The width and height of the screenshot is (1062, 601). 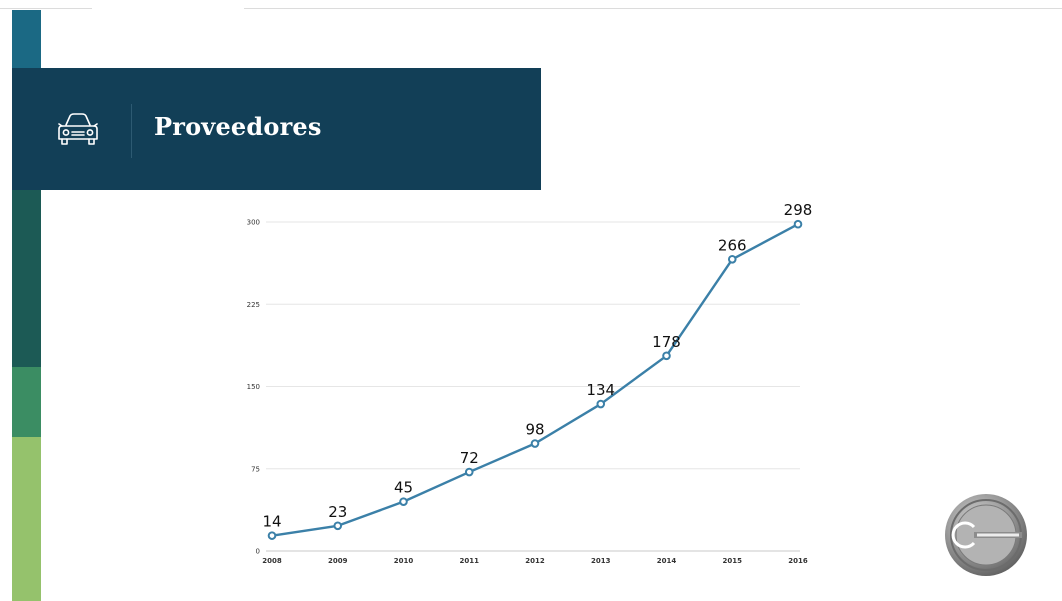 I want to click on y-tick-label: 150, so click(x=253, y=387).